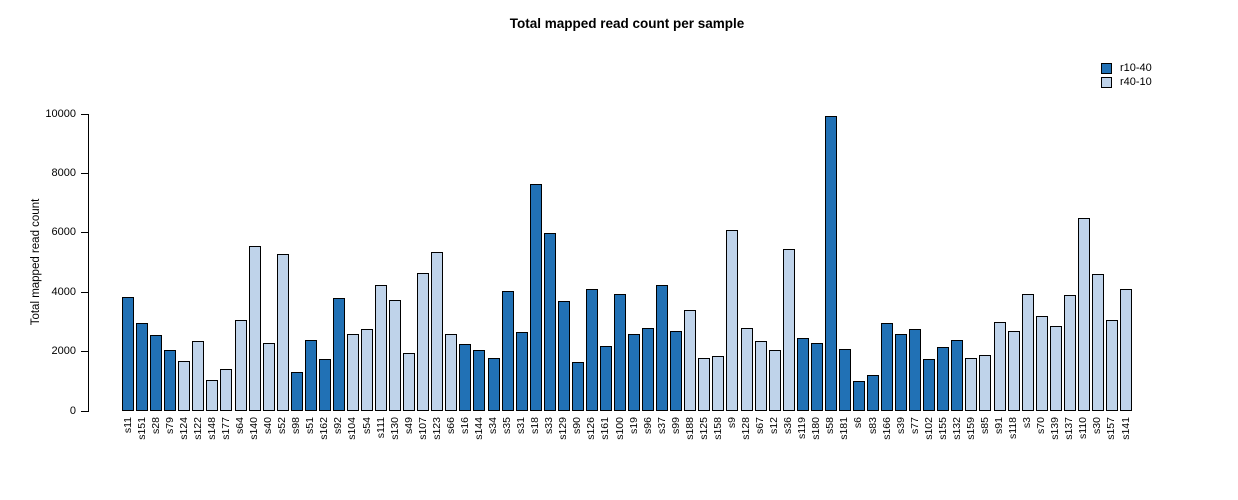 The width and height of the screenshot is (1238, 500). I want to click on x-tick-label-s40: s40, so click(268, 425).